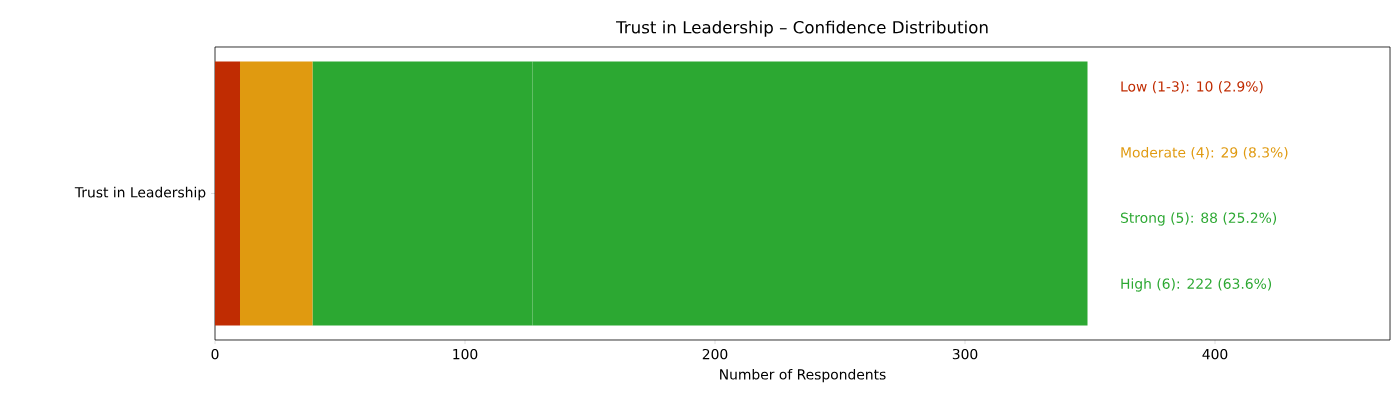 This screenshot has height=400, width=1391. Describe the element at coordinates (802, 28) in the screenshot. I see `chart-title: Trust in Leadership – Confidence Distribution` at that location.